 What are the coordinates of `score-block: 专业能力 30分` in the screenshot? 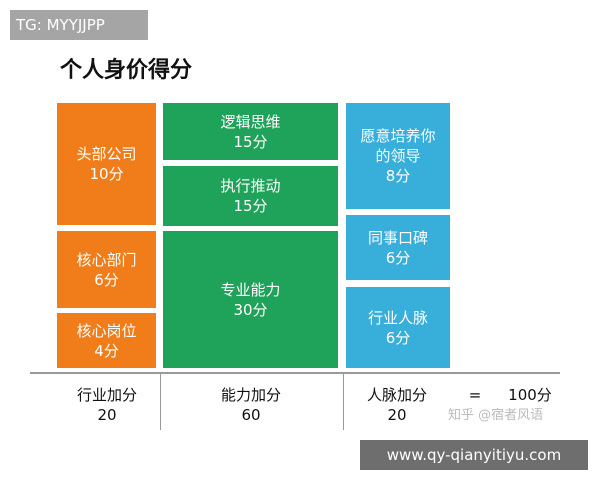 It's located at (250, 299).